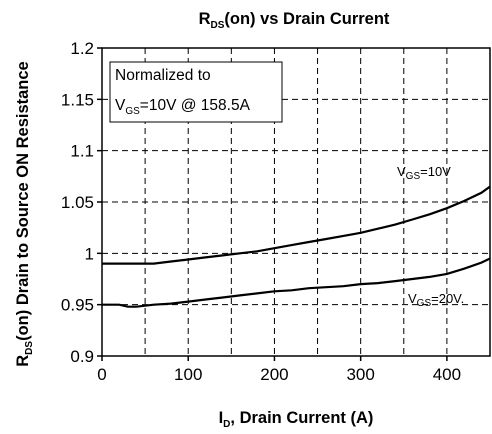 This screenshot has width=492, height=434. Describe the element at coordinates (101, 374) in the screenshot. I see `x-tick-label: 0` at that location.